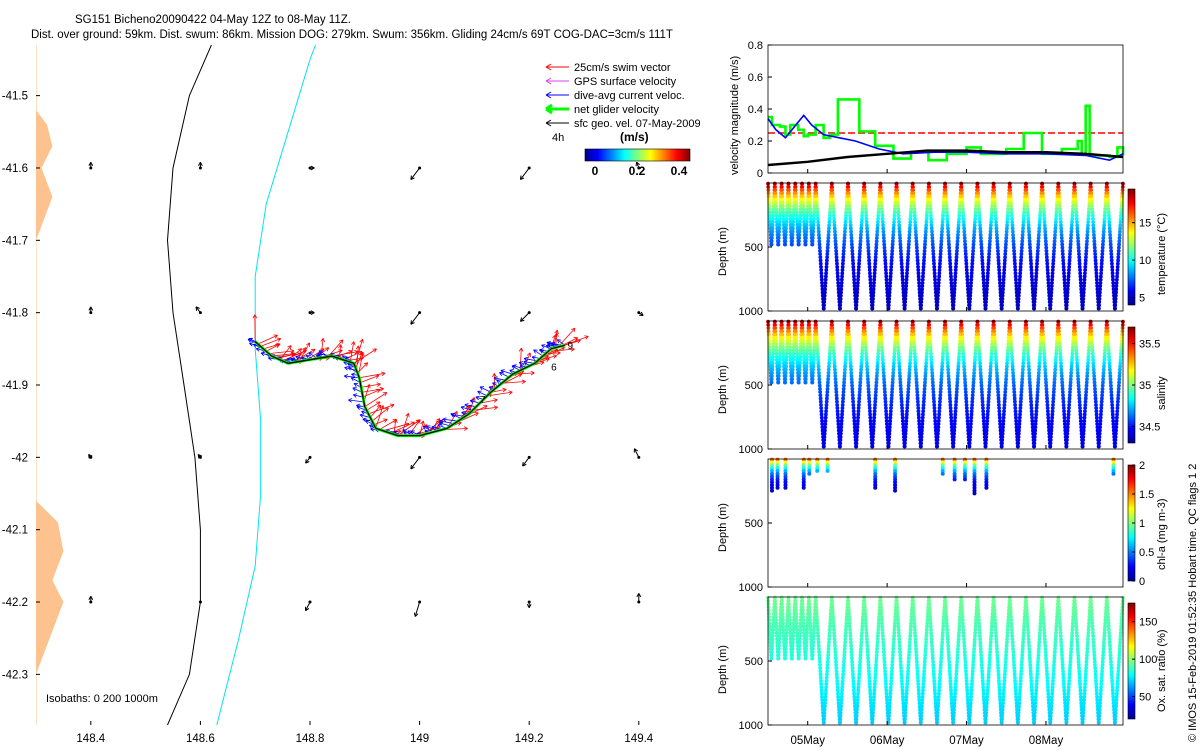  I want to click on sfc-vector, so click(90, 456).